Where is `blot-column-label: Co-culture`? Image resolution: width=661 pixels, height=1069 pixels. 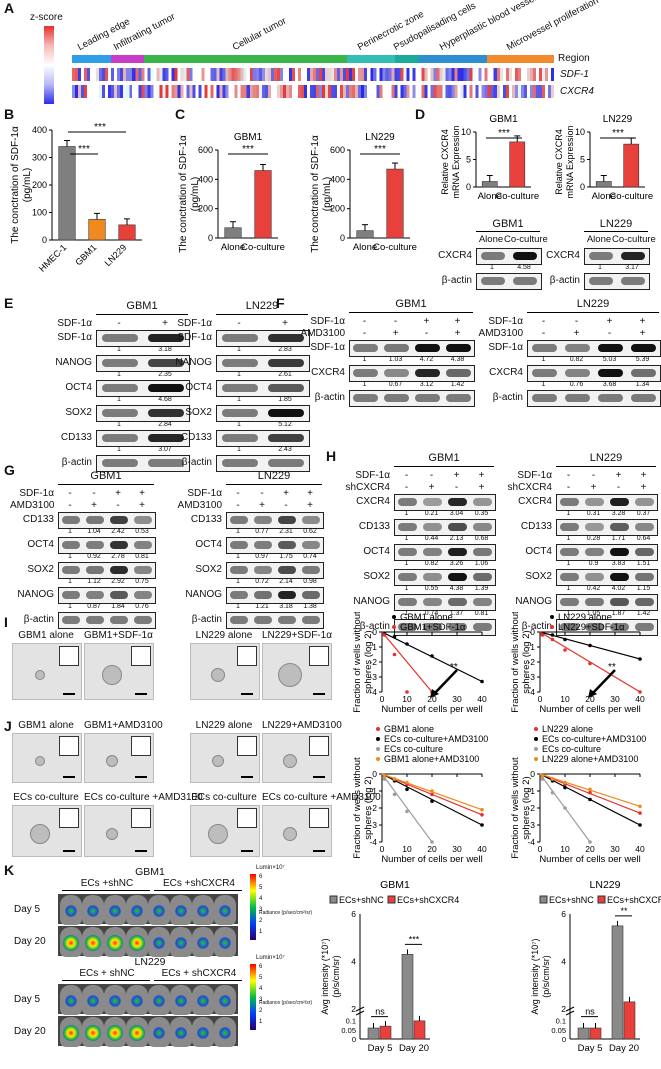 blot-column-label: Co-culture is located at coordinates (634, 239).